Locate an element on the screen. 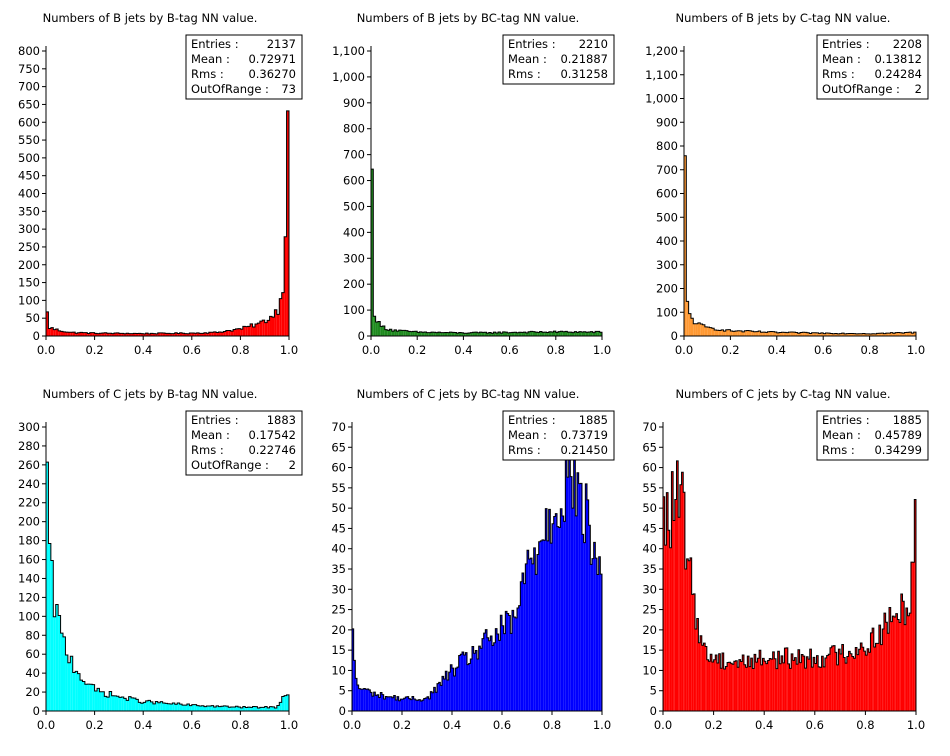  y-tick-label: 500 is located at coordinates (354, 206).